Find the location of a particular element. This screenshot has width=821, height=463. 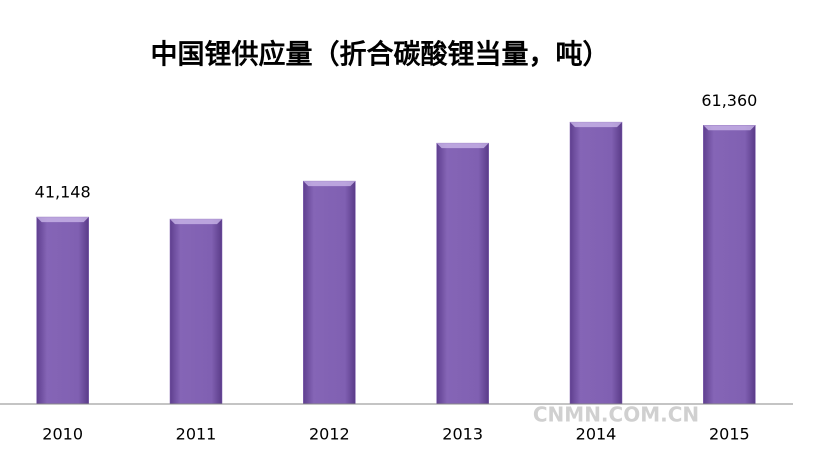

watermark: CNMN.COM.CN is located at coordinates (616, 415).